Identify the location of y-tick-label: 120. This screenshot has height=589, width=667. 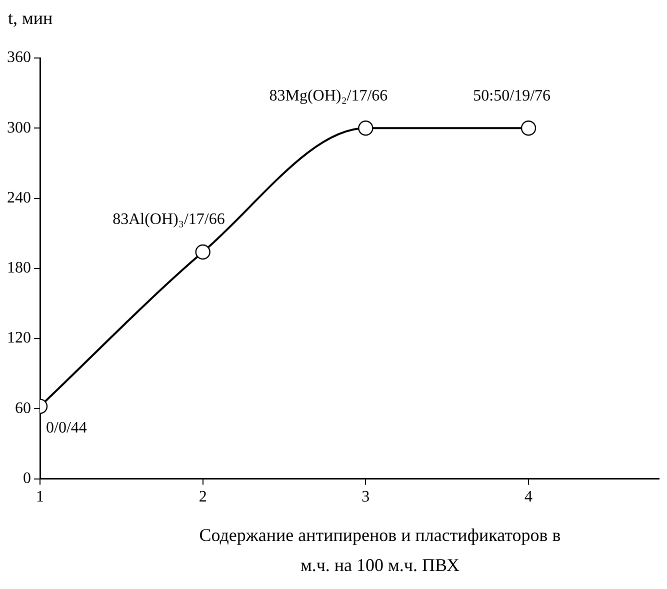
(19, 338).